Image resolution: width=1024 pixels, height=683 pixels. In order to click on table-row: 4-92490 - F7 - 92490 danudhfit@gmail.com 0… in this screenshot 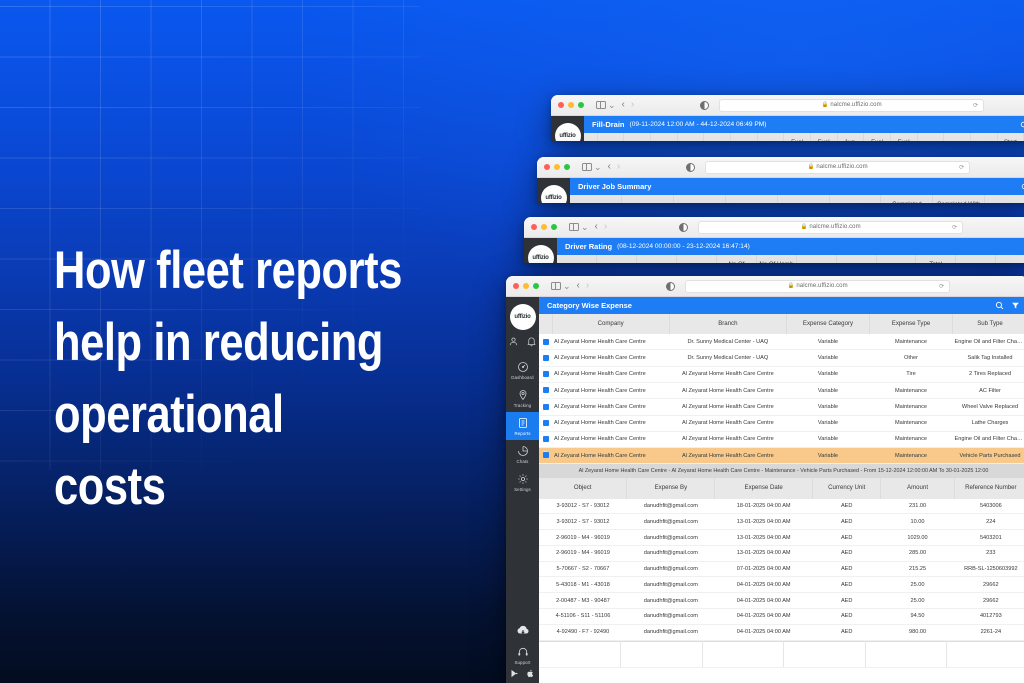, I will do `click(781, 632)`.